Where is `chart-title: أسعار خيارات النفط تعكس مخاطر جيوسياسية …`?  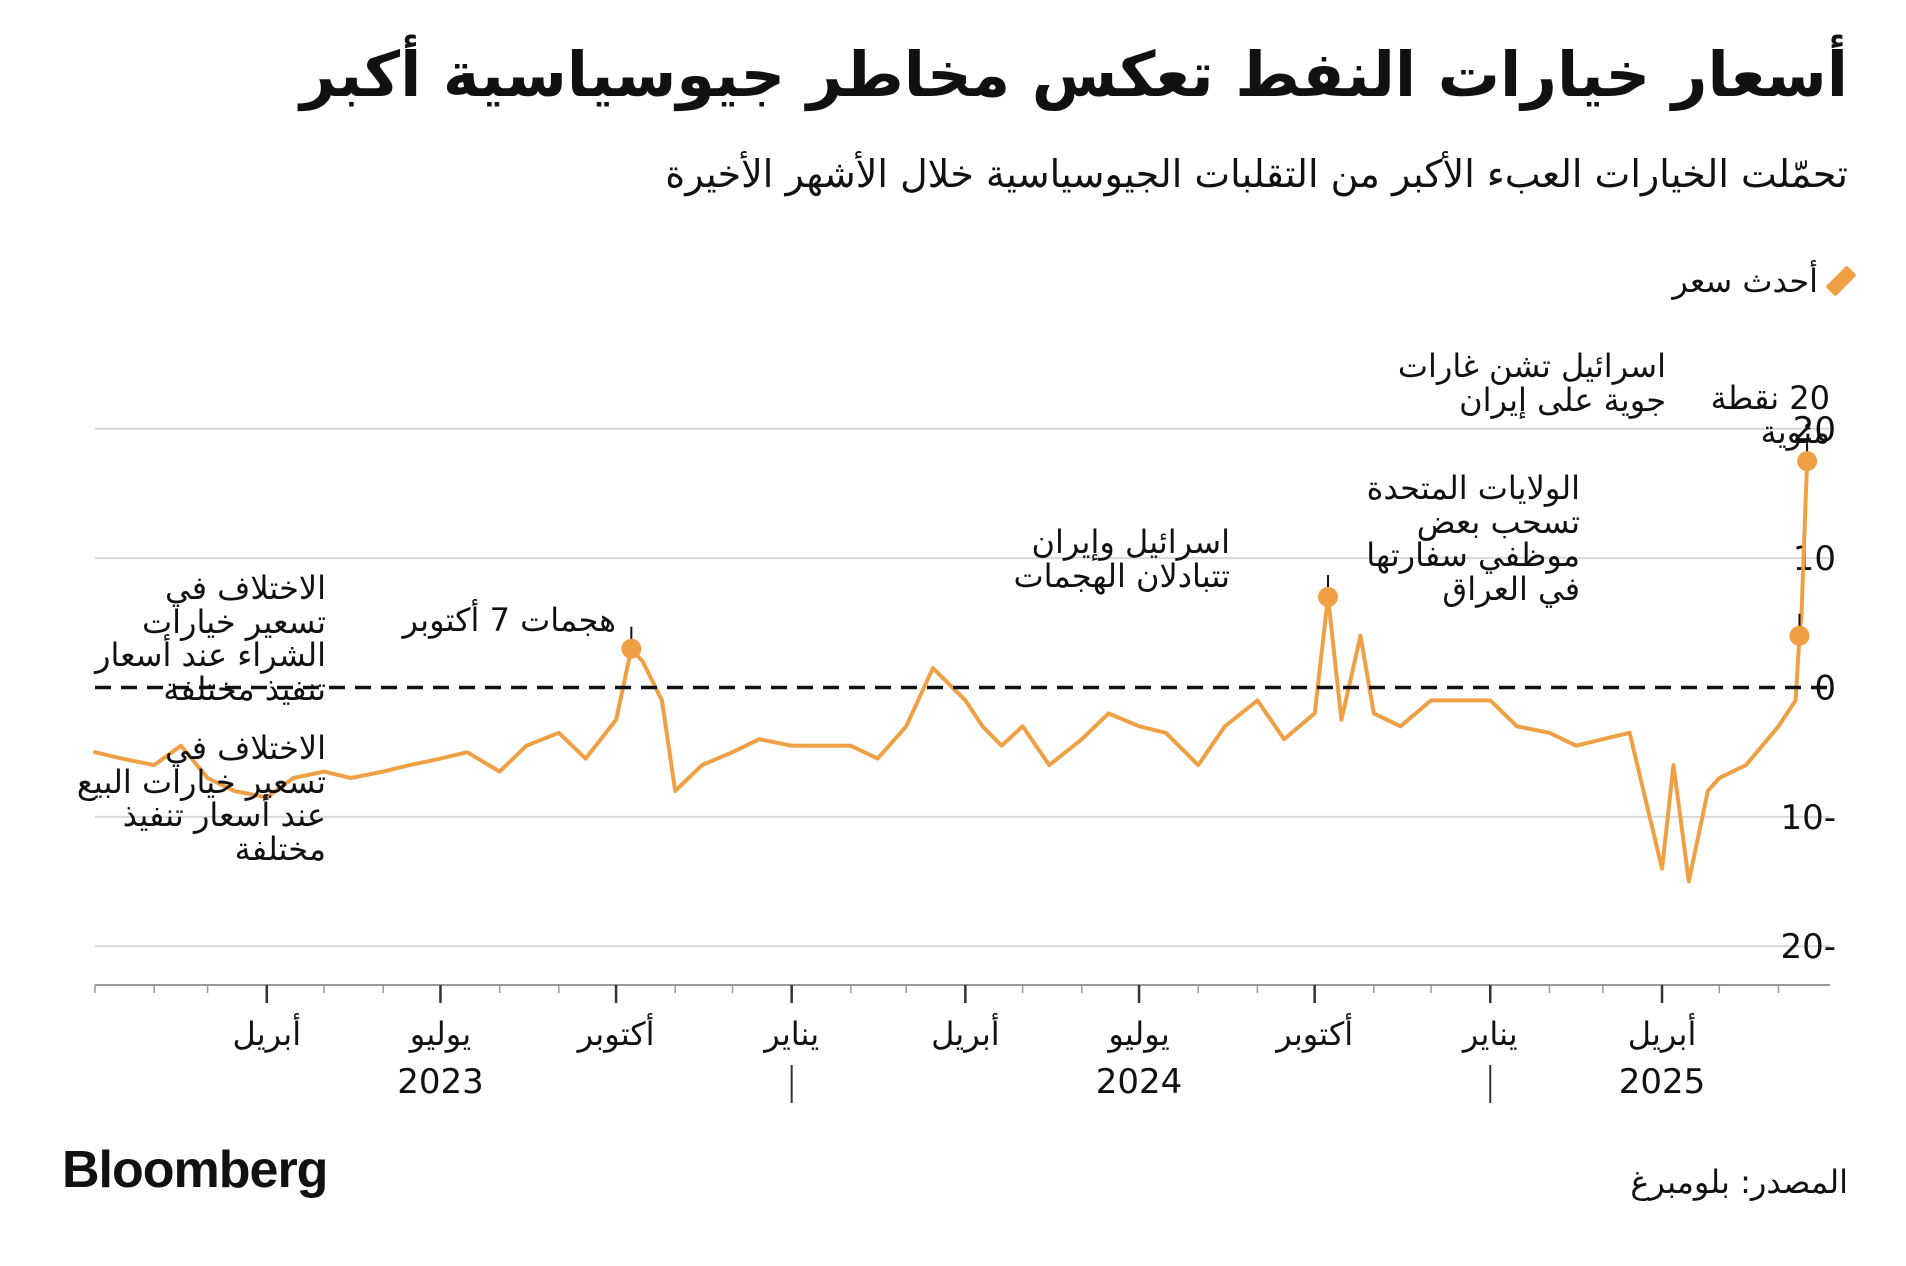
chart-title: أسعار خيارات النفط تعكس مخاطر جيوسياسية … is located at coordinates (1074, 74).